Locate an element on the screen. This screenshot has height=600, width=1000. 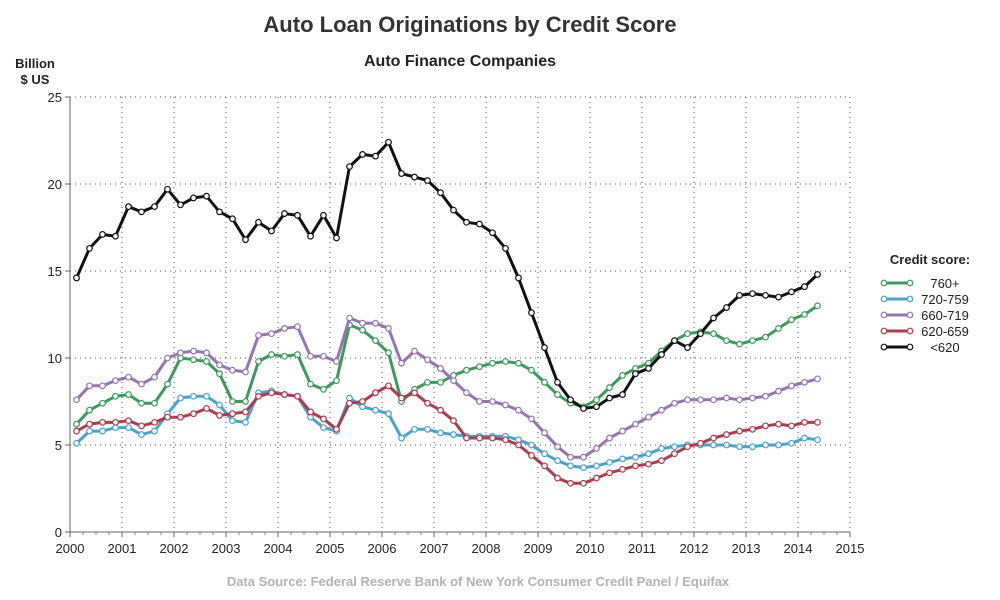
x-tick-label: 2012 is located at coordinates (694, 548).